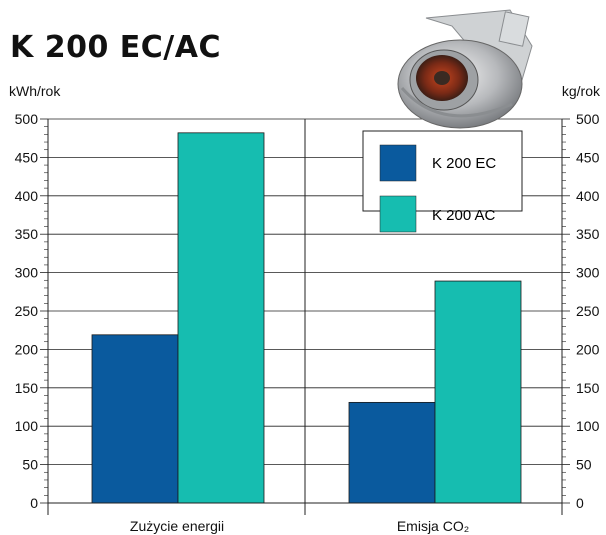  Describe the element at coordinates (27, 196) in the screenshot. I see `y-tick-label-left: 400` at that location.